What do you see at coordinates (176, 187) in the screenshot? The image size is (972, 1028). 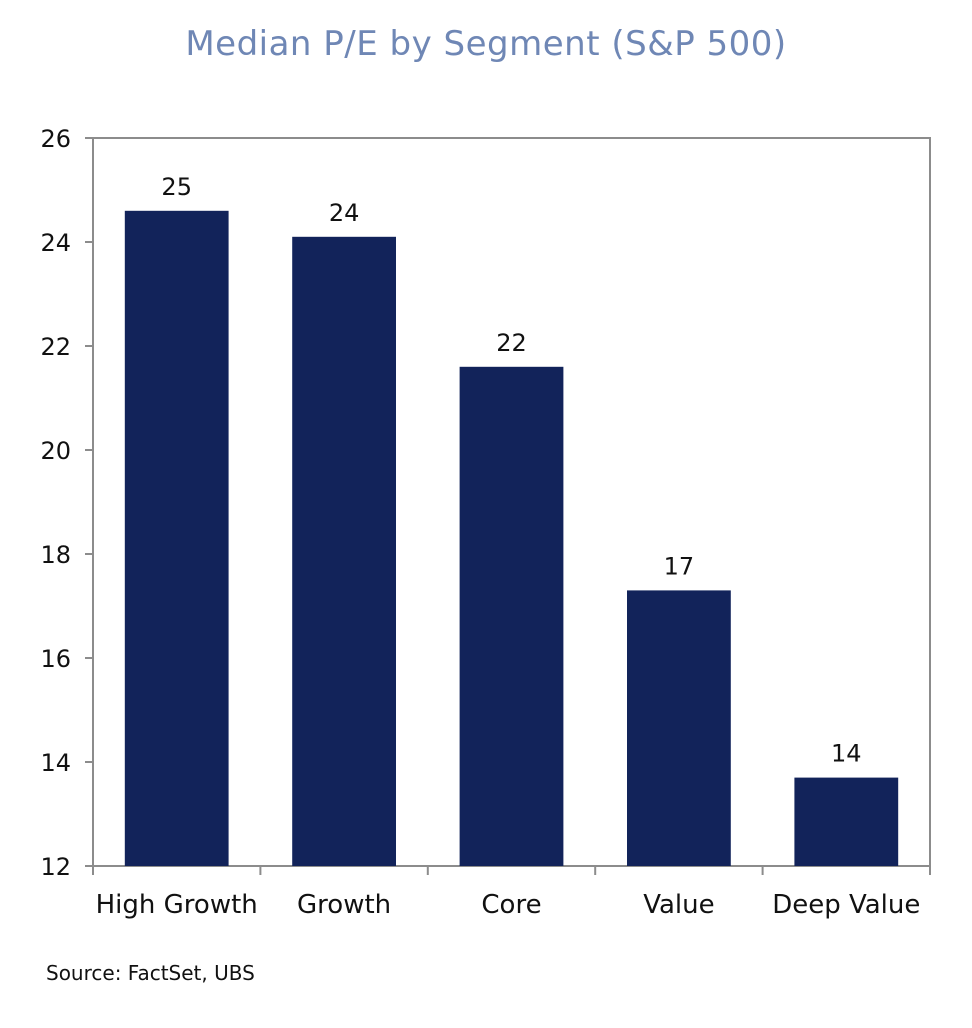 I see `data-label: 25` at bounding box center [176, 187].